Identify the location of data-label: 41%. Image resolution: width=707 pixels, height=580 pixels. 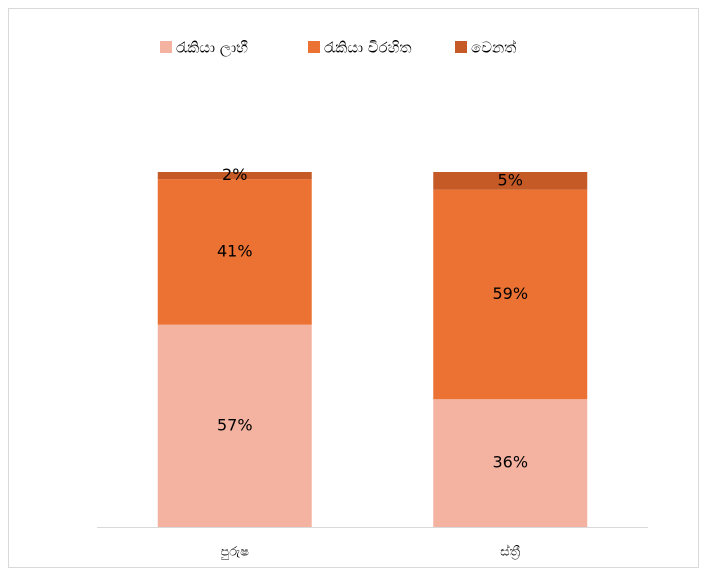
(235, 250).